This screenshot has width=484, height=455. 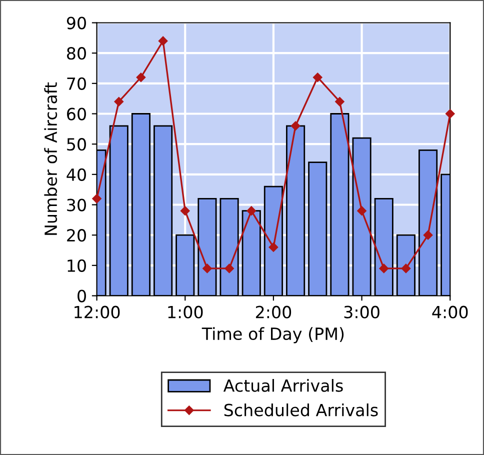 What do you see at coordinates (362, 312) in the screenshot?
I see `x-tick-label: 3:00` at bounding box center [362, 312].